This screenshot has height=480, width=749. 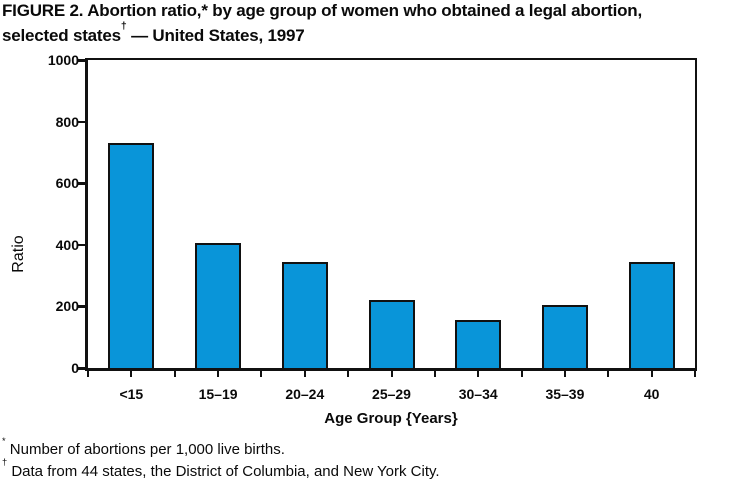 I want to click on x-tick-label: 15–19, so click(x=218, y=394).